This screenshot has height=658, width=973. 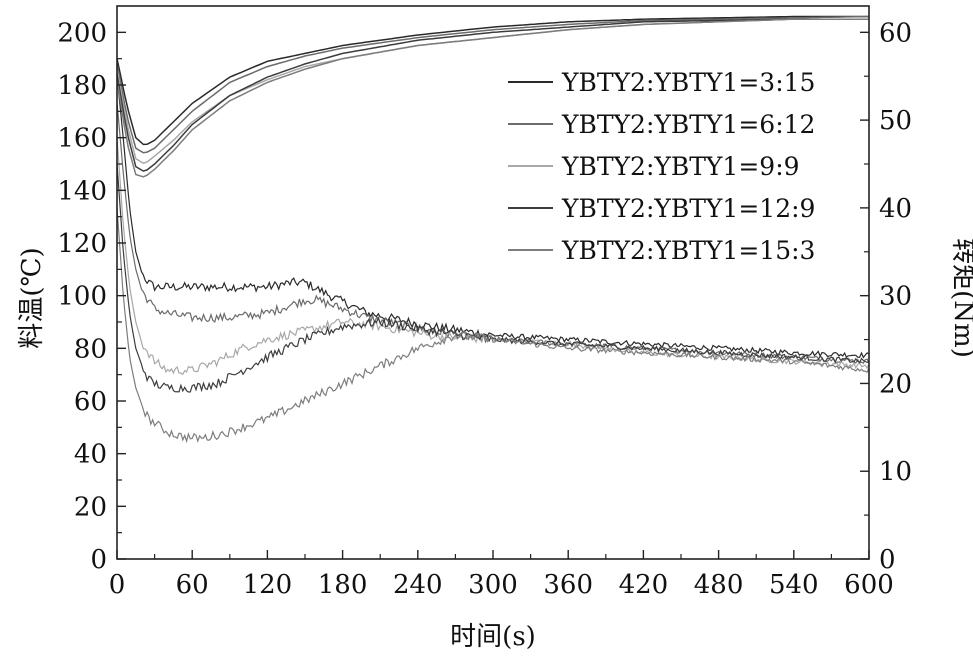 What do you see at coordinates (960, 298) in the screenshot?
I see `right-y-axis-title: 转矩(Nm)` at bounding box center [960, 298].